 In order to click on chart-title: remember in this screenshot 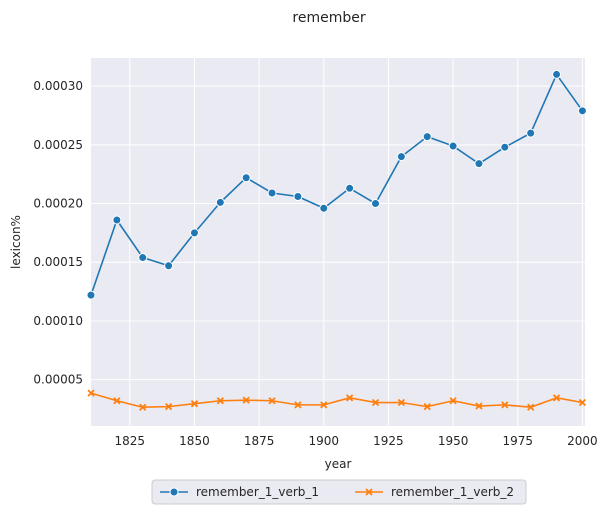, I will do `click(328, 18)`.